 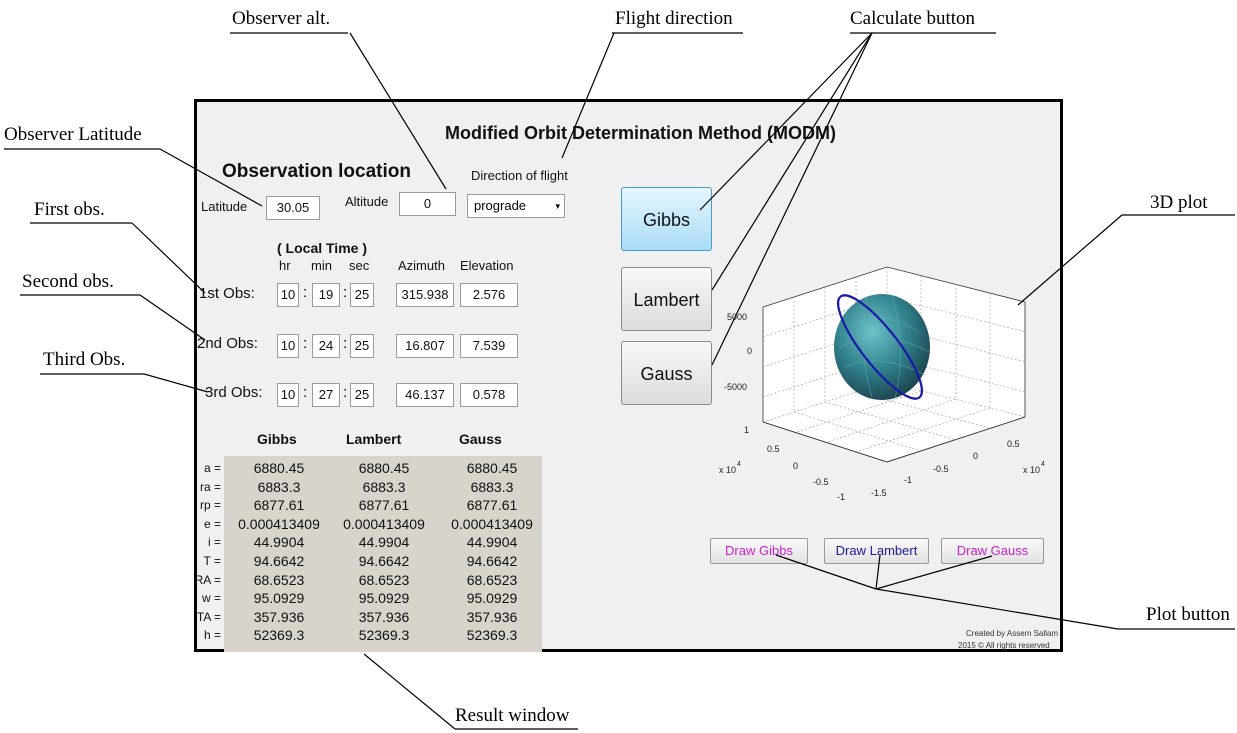 I want to click on left-axis-exponent-power: 4, so click(x=739, y=464).